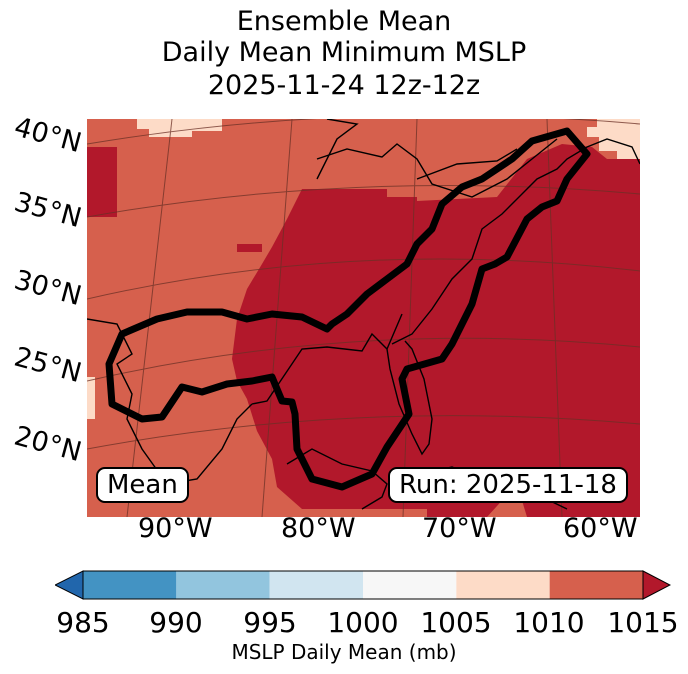 This screenshot has height=674, width=688. I want to click on lat-label-40: 40°N, so click(47, 135).